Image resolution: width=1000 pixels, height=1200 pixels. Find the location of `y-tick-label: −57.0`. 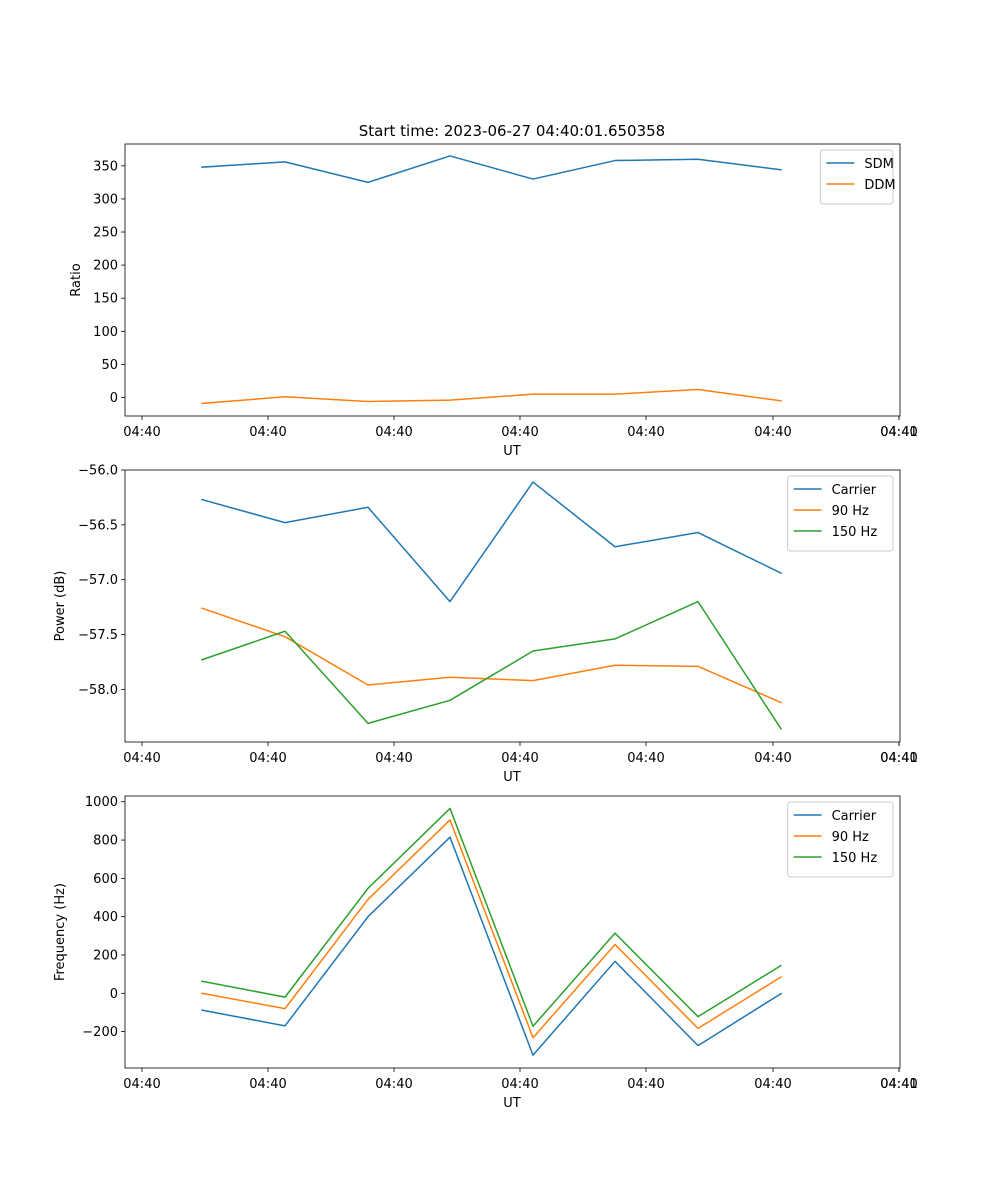

y-tick-label: −57.0 is located at coordinates (98, 580).